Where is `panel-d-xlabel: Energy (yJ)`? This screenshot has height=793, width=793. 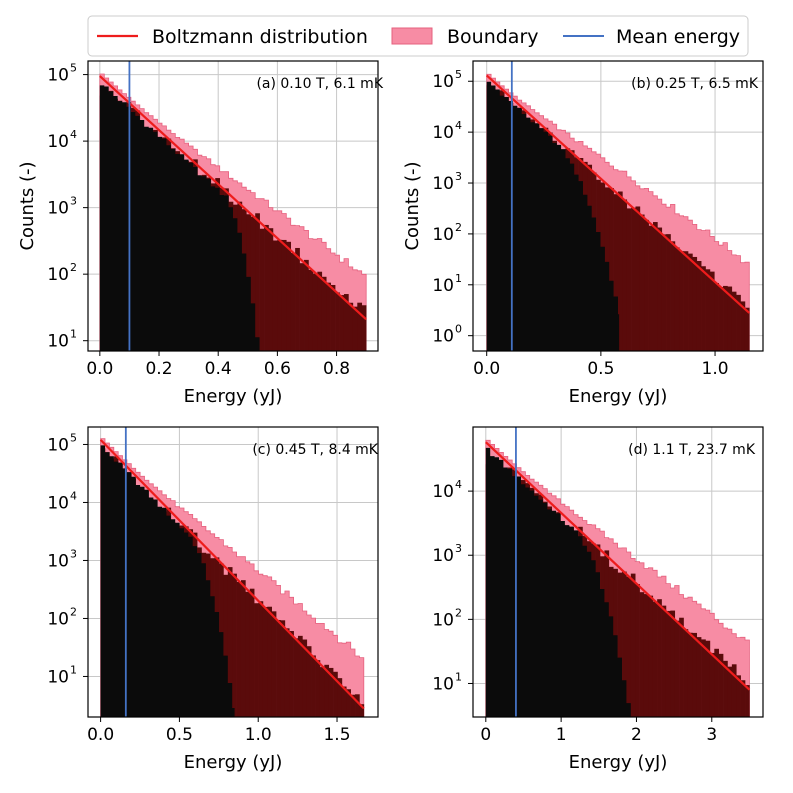 panel-d-xlabel: Energy (yJ) is located at coordinates (618, 762).